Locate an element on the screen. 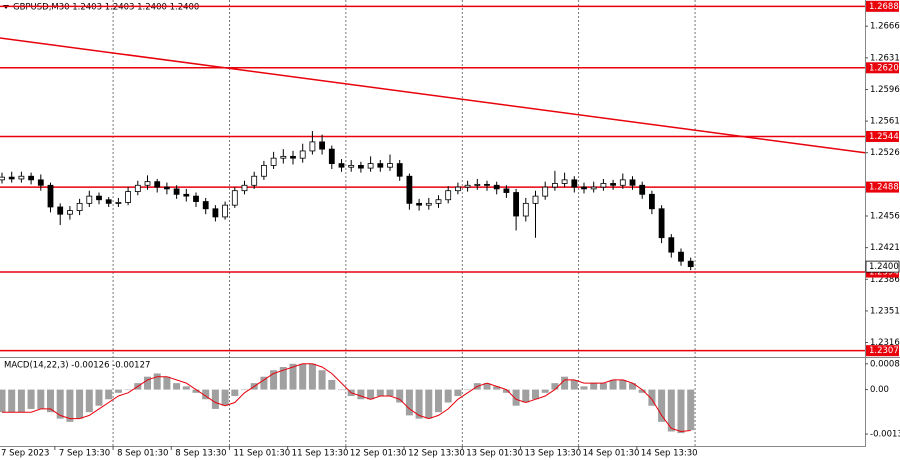 The image size is (900, 460). y-tick-label: 1.2316 is located at coordinates (885, 343).